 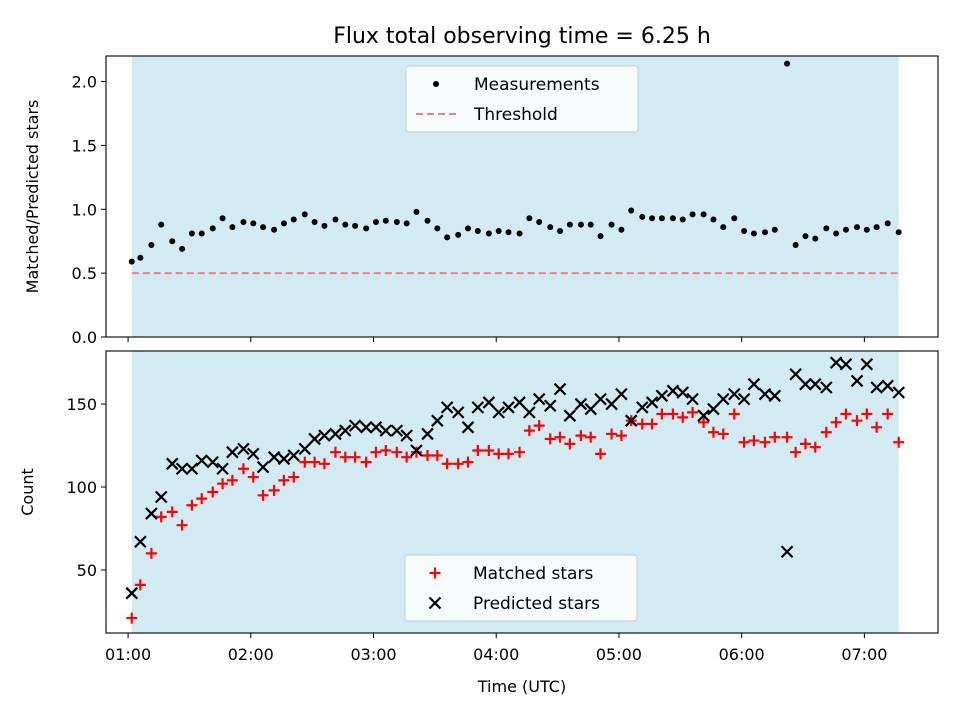 What do you see at coordinates (435, 573) in the screenshot?
I see `legend-swatch` at bounding box center [435, 573].